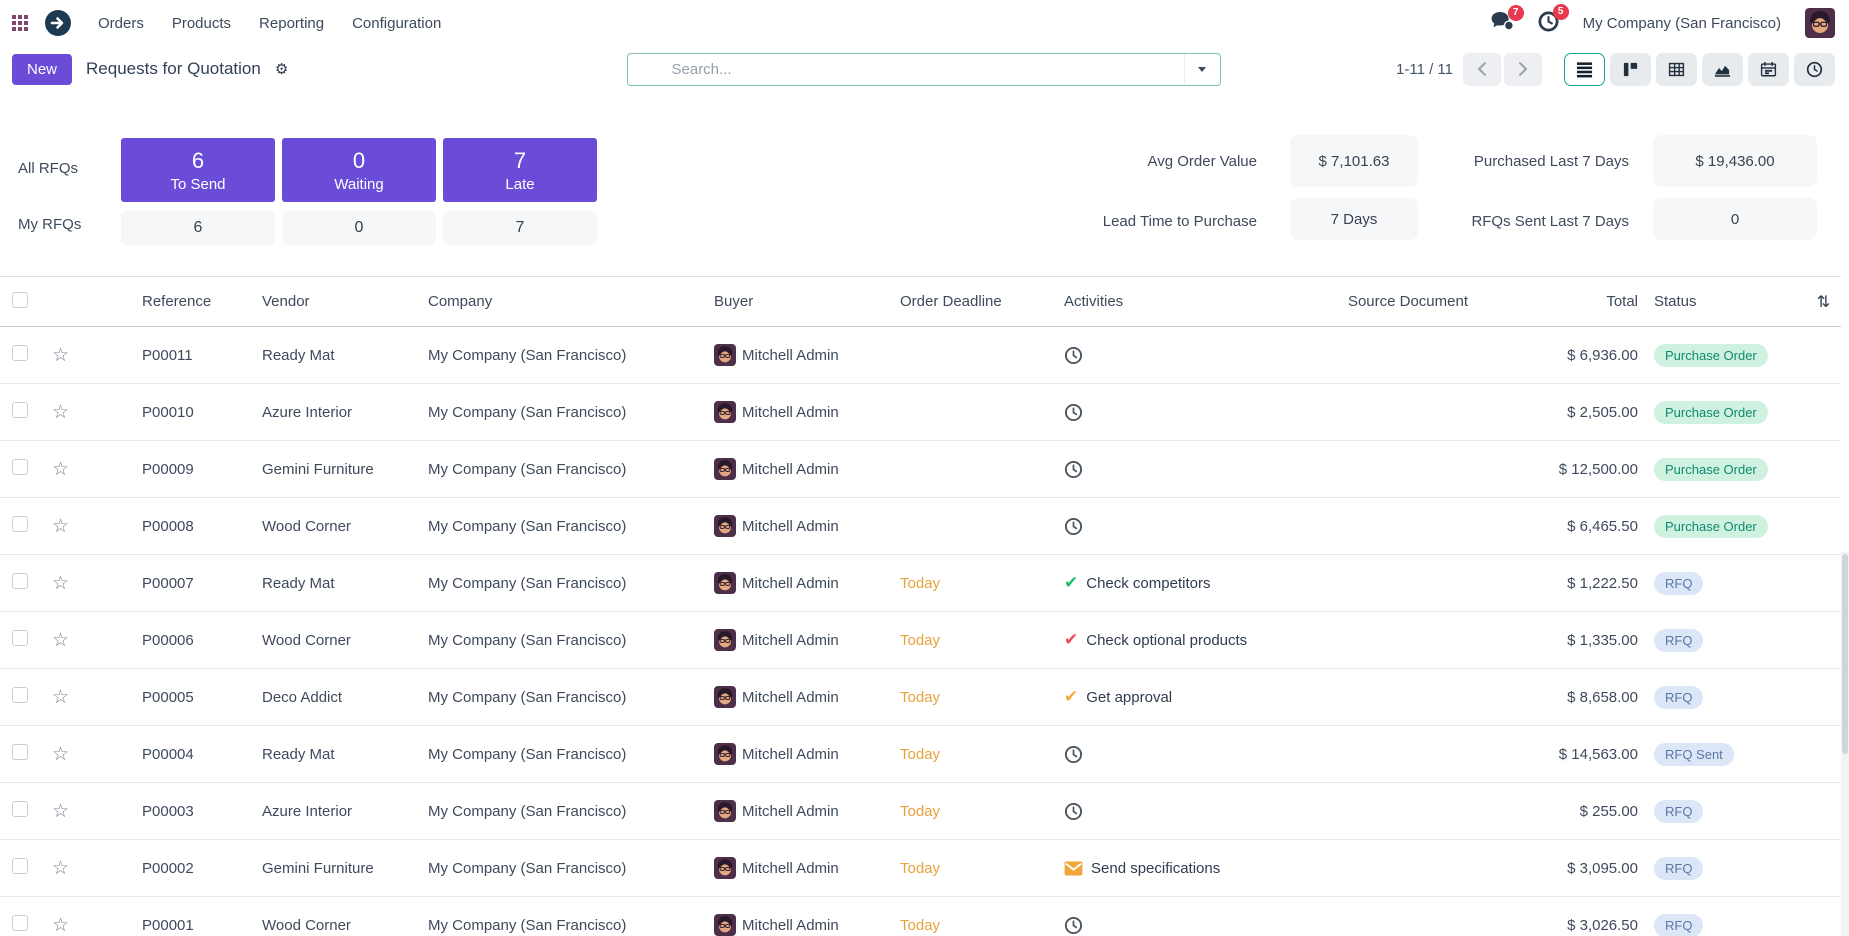 This screenshot has height=936, width=1849. Describe the element at coordinates (1553, 19) in the screenshot. I see `activities-button: 5` at that location.